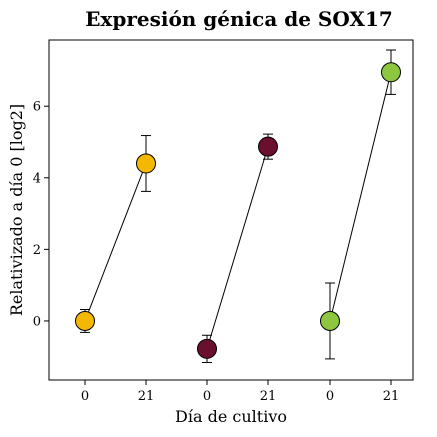 This screenshot has height=437, width=437. Describe the element at coordinates (16, 210) in the screenshot. I see `y-axis-label: Relativizado a día 0 [log2]` at that location.